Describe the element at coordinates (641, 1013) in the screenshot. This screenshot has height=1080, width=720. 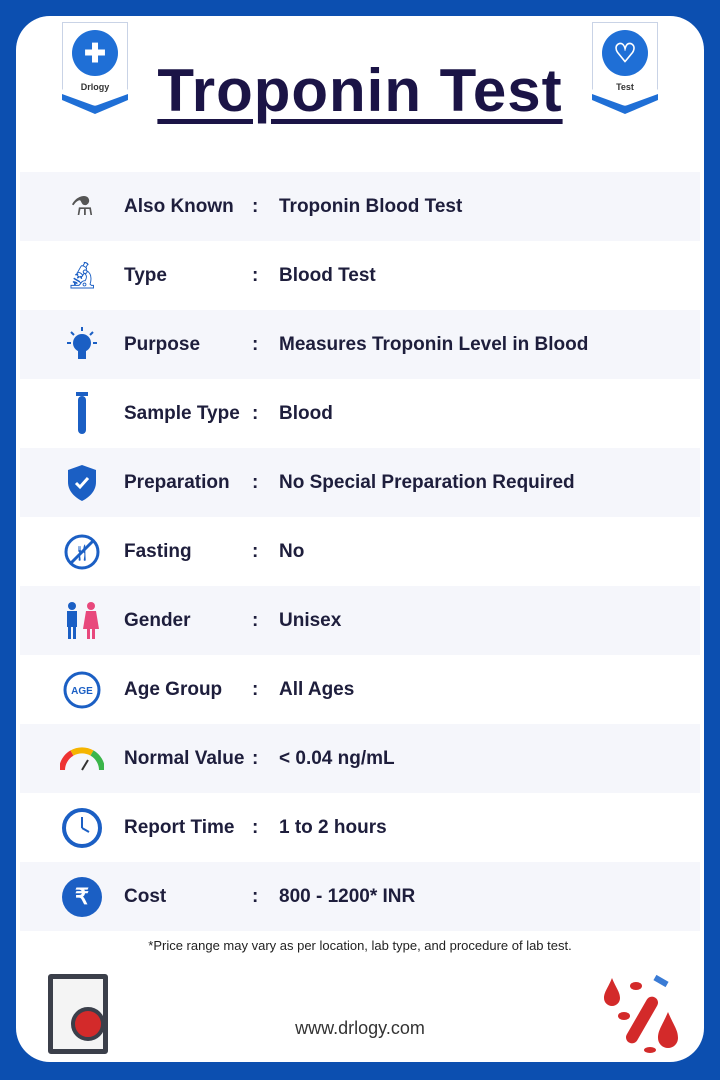
I see `blood-sample-icon` at that location.